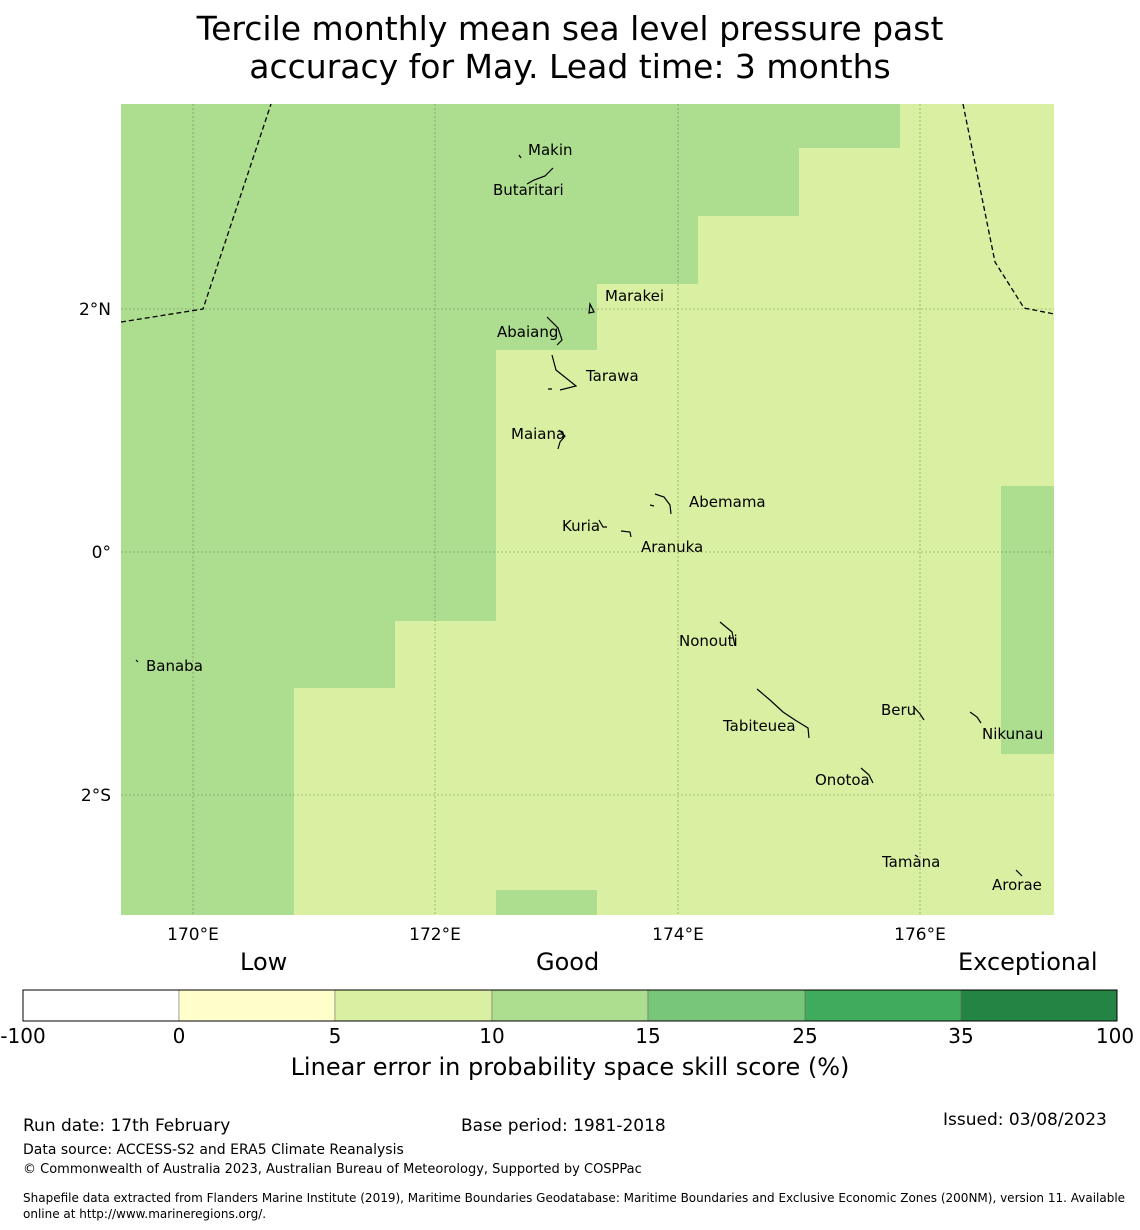 Image resolution: width=1140 pixels, height=1230 pixels. I want to click on island-shape-aranuka, so click(626, 534).